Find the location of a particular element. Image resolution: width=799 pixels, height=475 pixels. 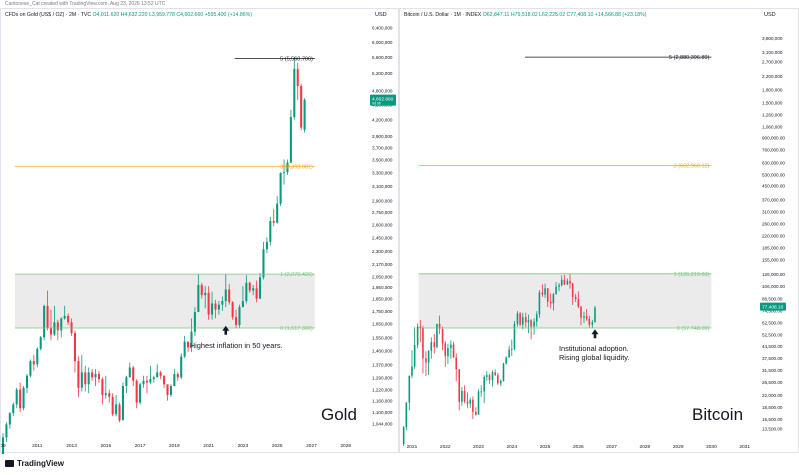

bitcoin-y-tick-label: 1,800,000 is located at coordinates (772, 90).